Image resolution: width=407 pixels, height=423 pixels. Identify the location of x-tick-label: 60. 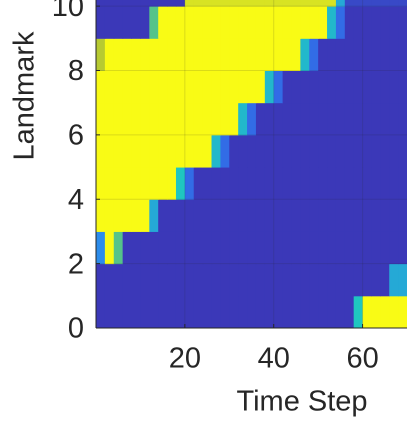
(362, 359).